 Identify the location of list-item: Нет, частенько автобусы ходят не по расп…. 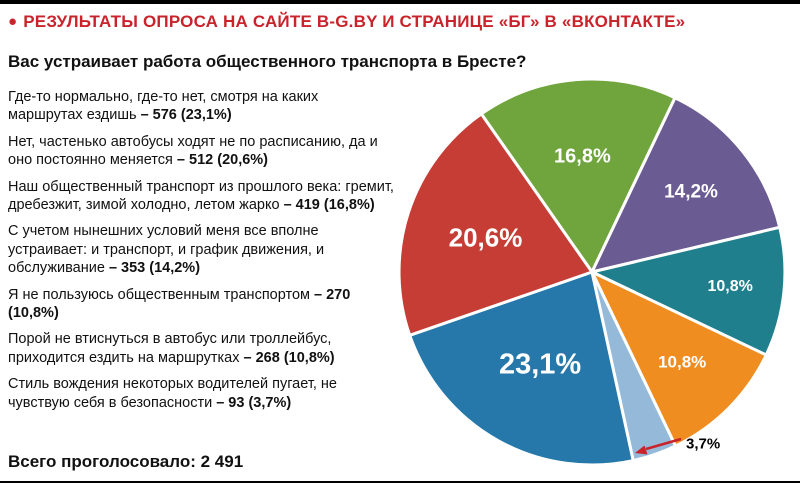
(201, 151).